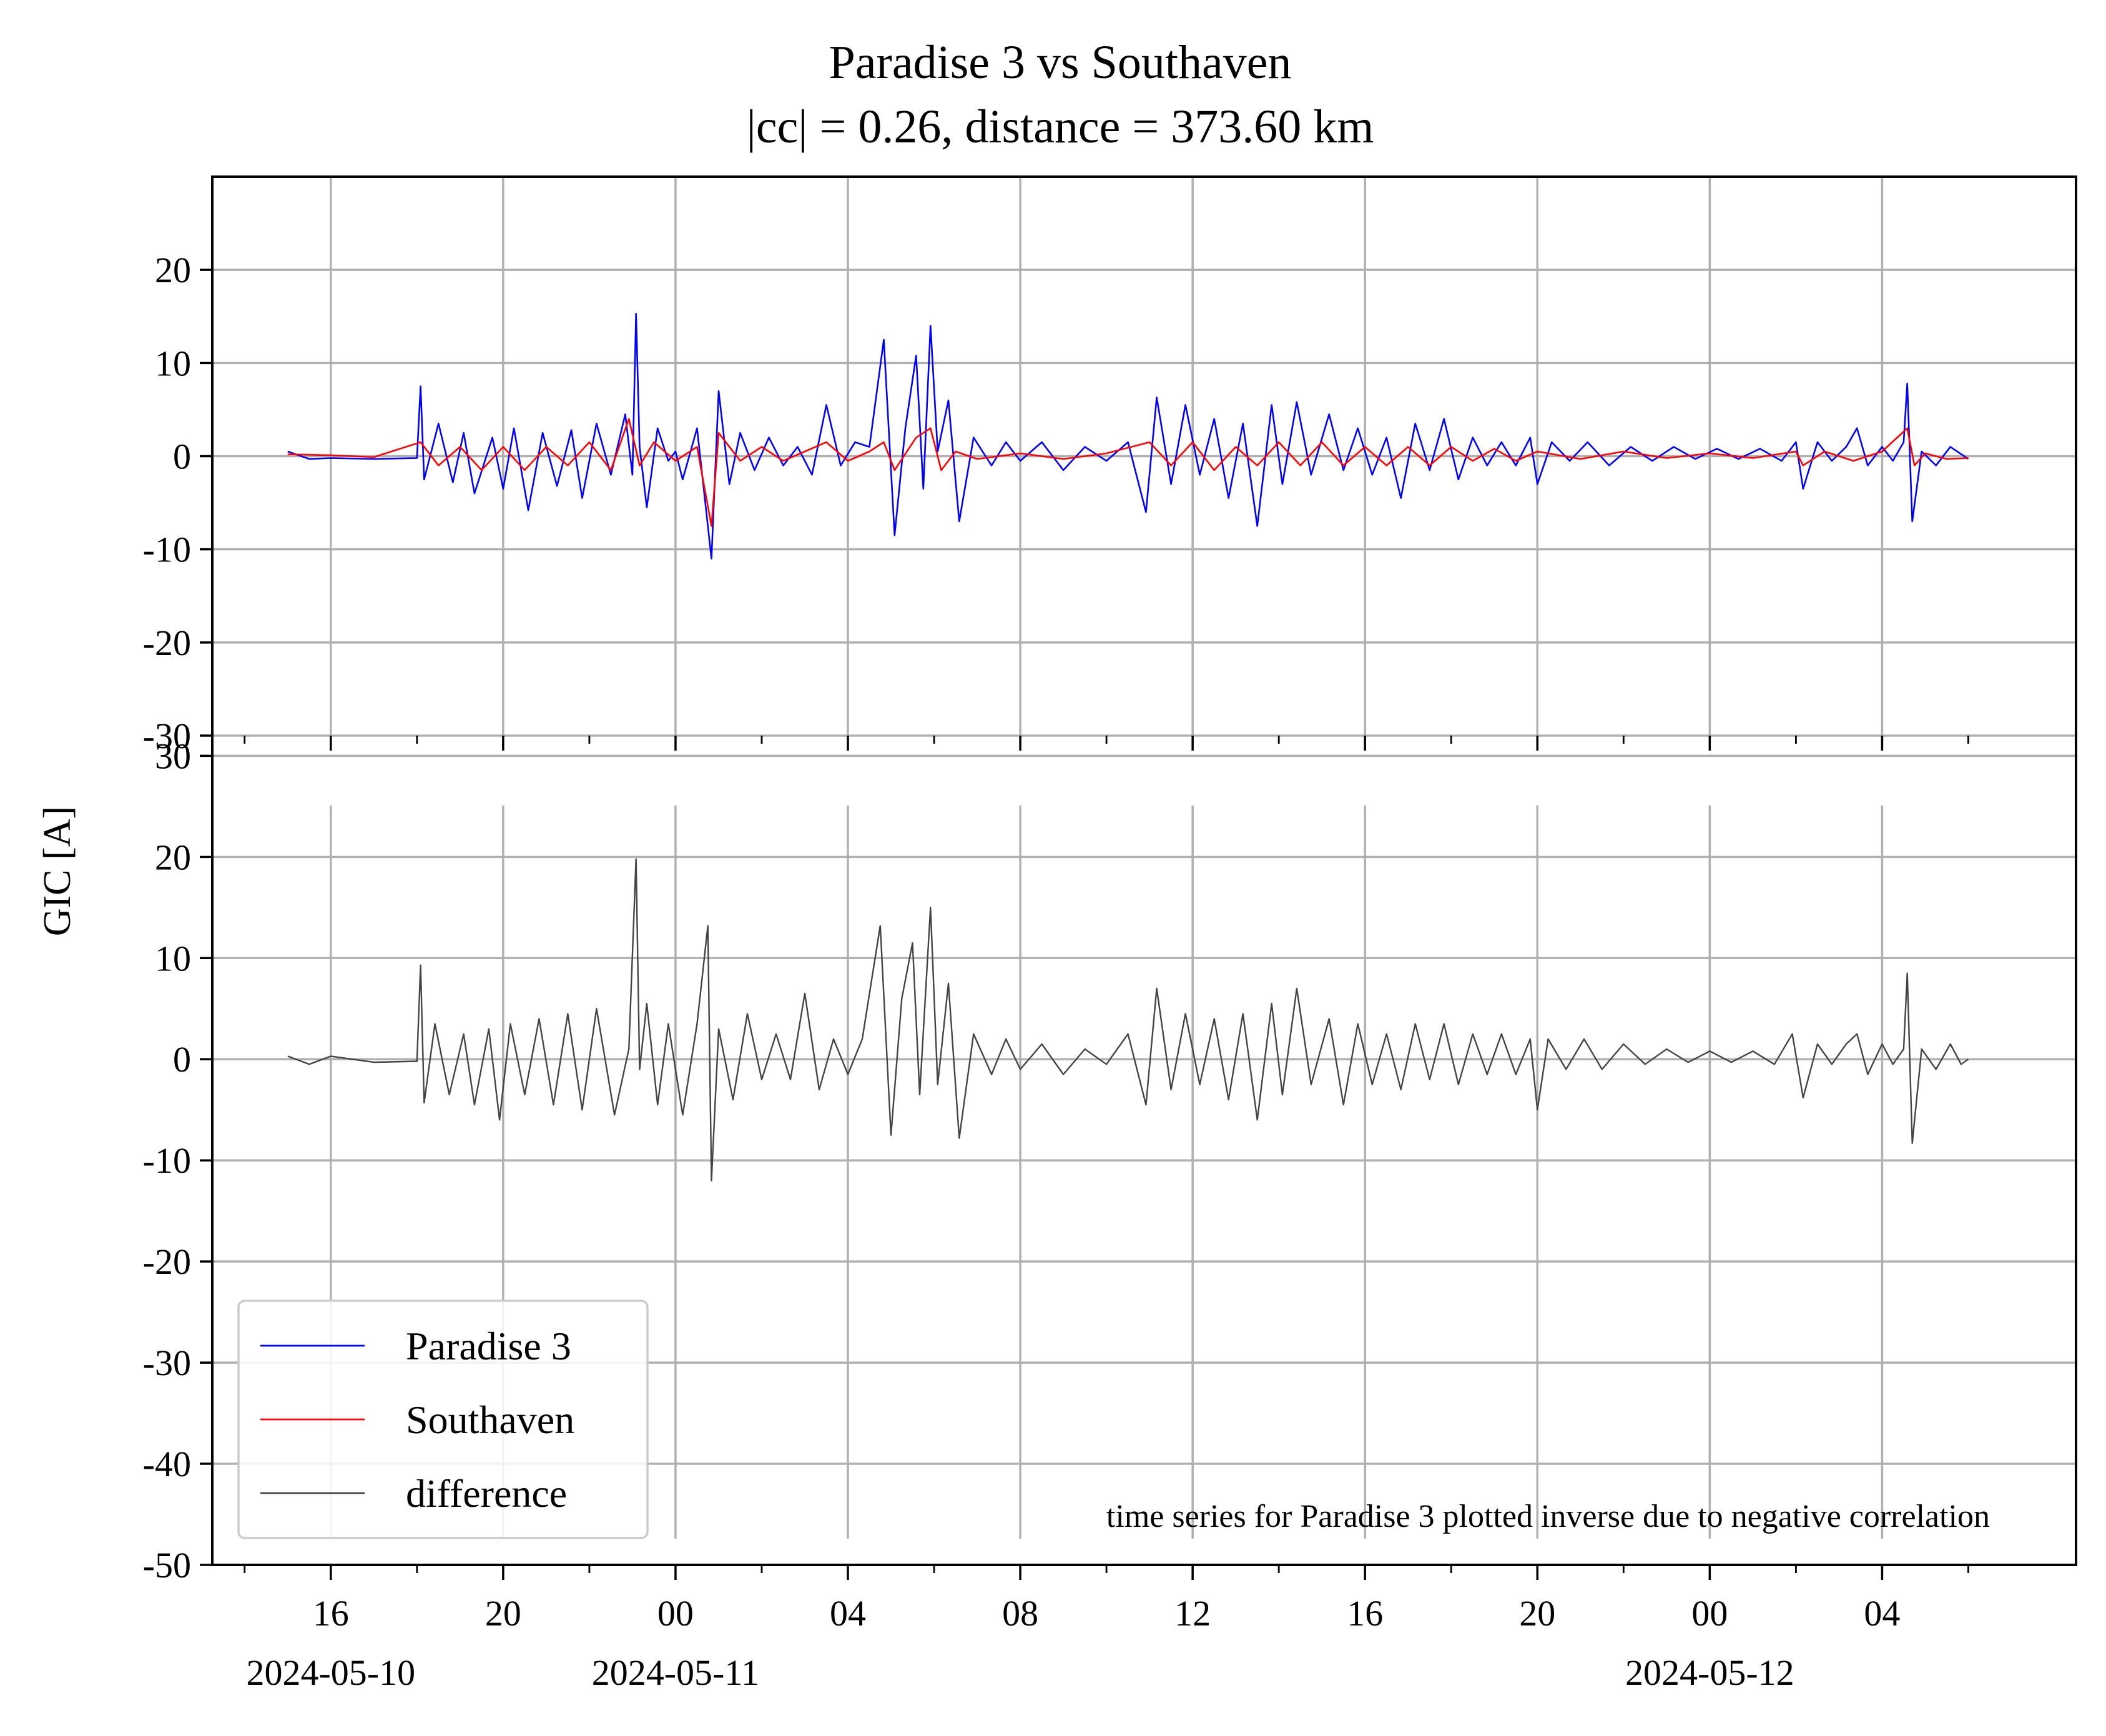 The image size is (2106, 1736). Describe the element at coordinates (1128, 1019) in the screenshot. I see `series-line-difference` at that location.